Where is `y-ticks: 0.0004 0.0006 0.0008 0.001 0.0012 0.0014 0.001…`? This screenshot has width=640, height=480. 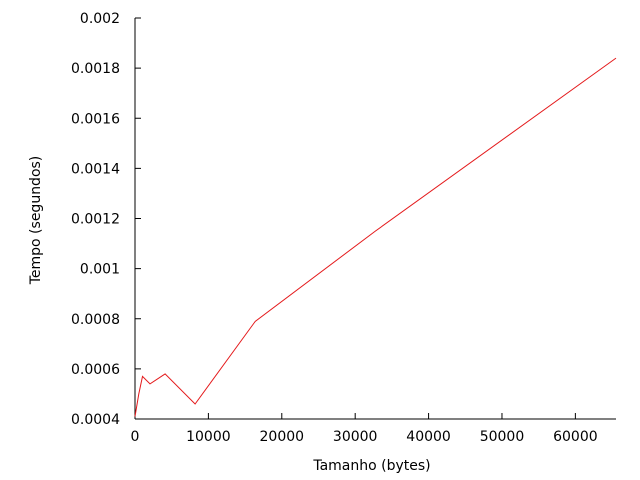
y-ticks: 0.0004 0.0006 0.0008 0.001 0.0012 0.0014 0.001… is located at coordinates (106, 219).